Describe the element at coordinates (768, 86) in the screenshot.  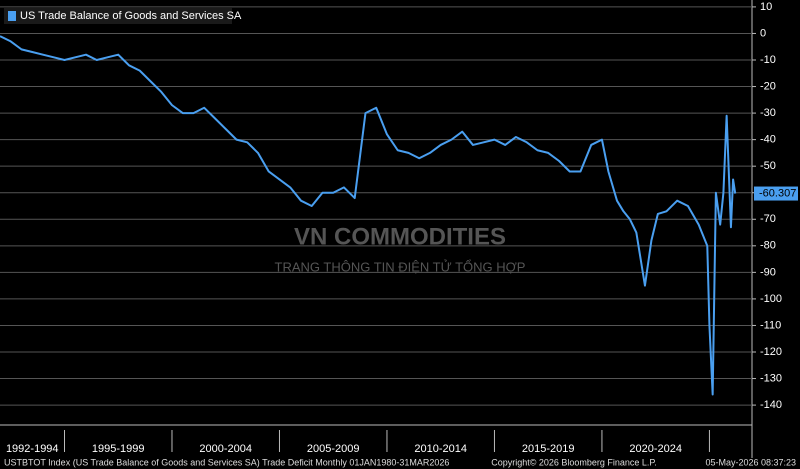
I see `y-tick-label: -20` at that location.